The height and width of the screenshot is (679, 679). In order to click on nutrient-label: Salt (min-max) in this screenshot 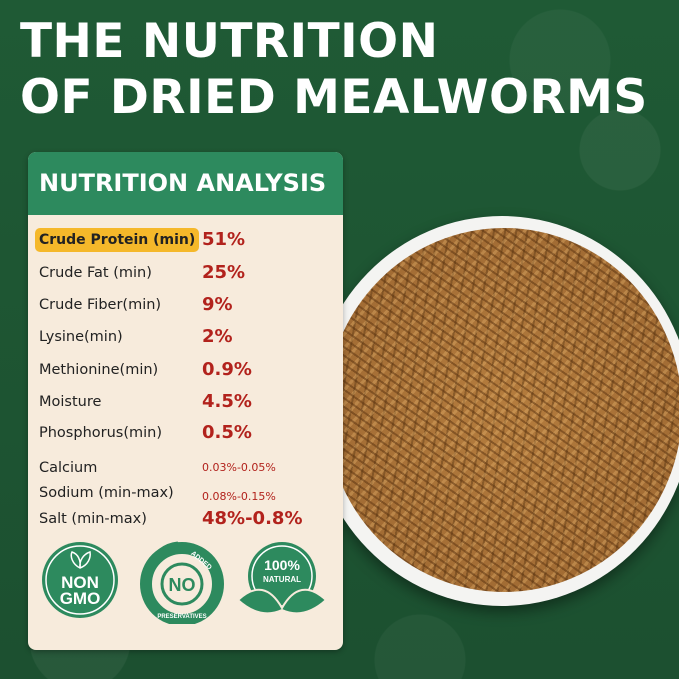, I will do `click(93, 519)`.